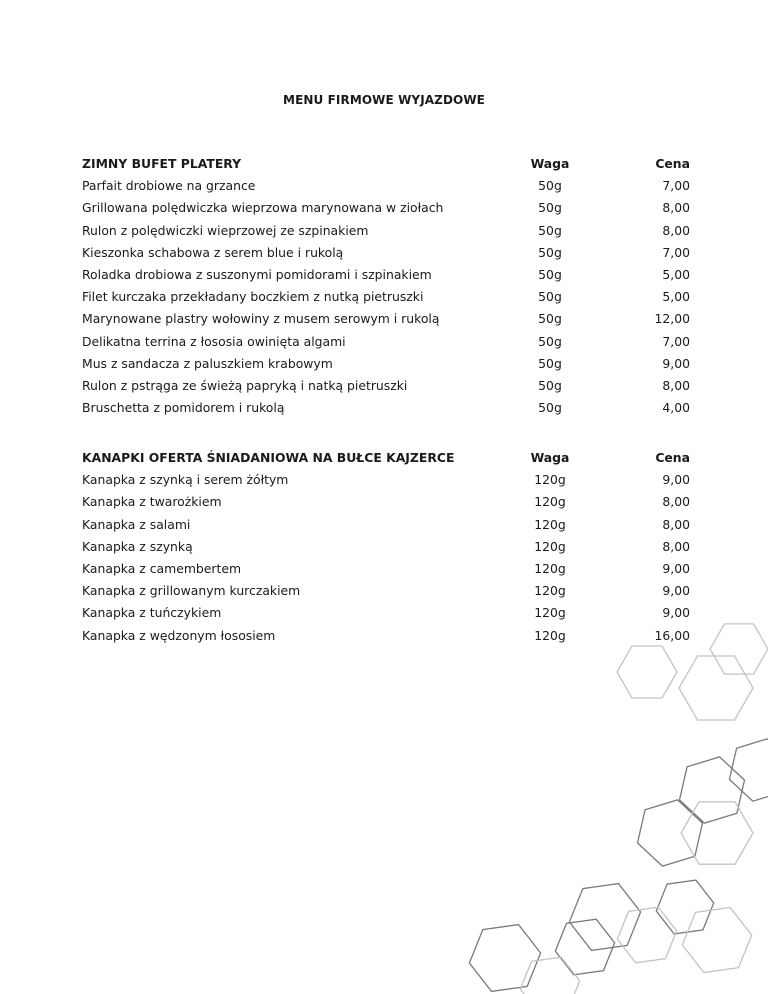  I want to click on item-name: Kanapka z grillowanym kurczakiem, so click(191, 591).